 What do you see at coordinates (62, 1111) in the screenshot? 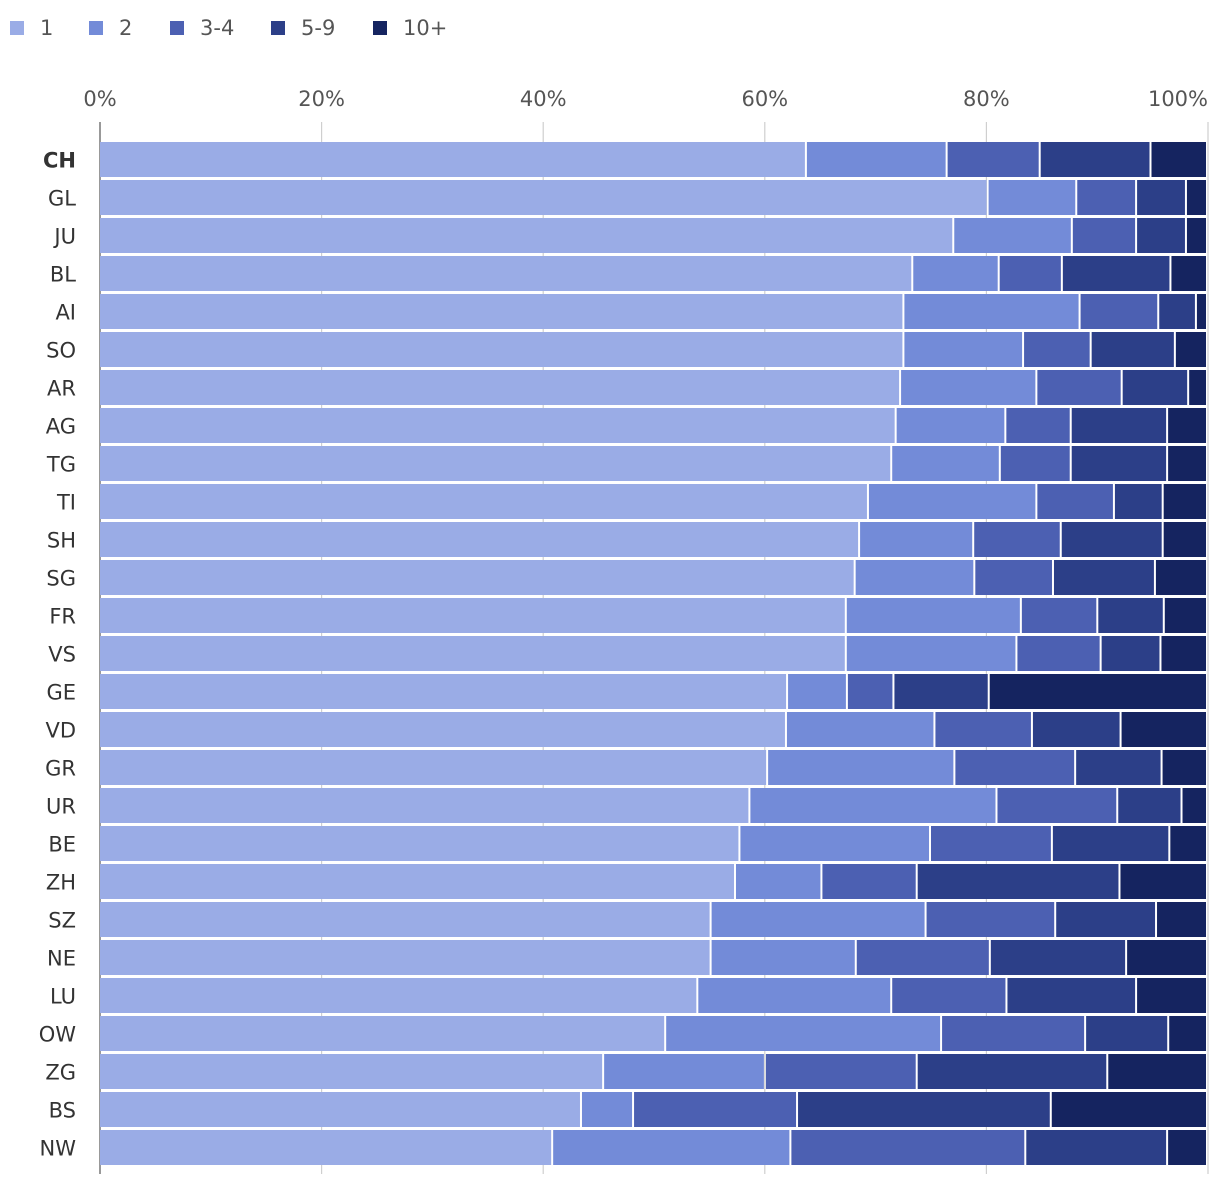
I see `y-label-BS: BS` at bounding box center [62, 1111].